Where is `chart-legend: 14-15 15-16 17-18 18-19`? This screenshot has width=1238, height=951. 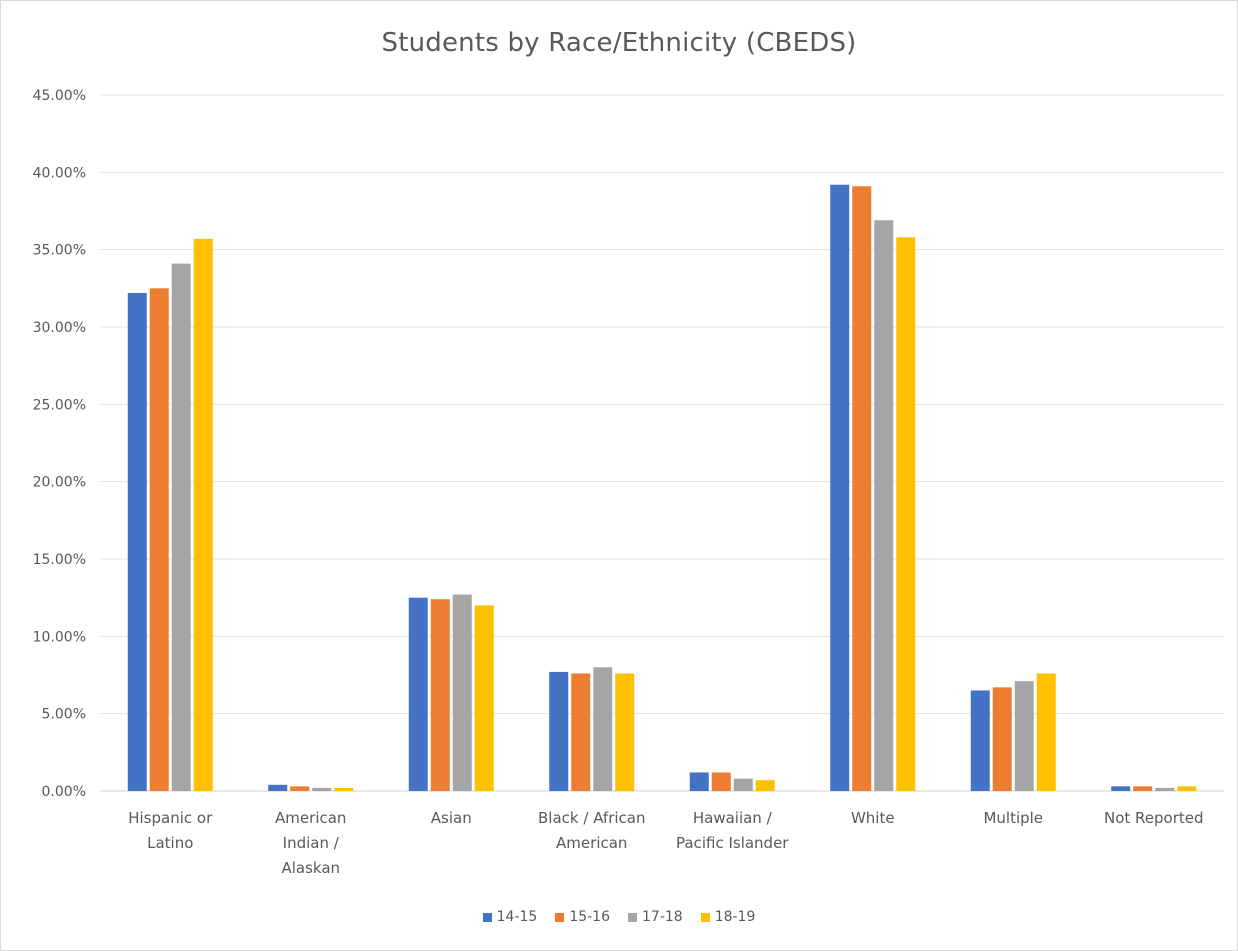
chart-legend: 14-15 15-16 17-18 18-19 is located at coordinates (619, 917).